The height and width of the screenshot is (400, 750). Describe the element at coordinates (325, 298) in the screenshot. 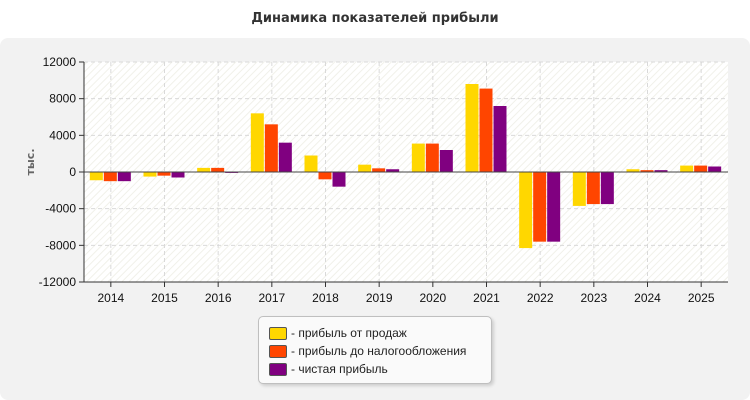

I see `x-tick-label: 2018` at that location.